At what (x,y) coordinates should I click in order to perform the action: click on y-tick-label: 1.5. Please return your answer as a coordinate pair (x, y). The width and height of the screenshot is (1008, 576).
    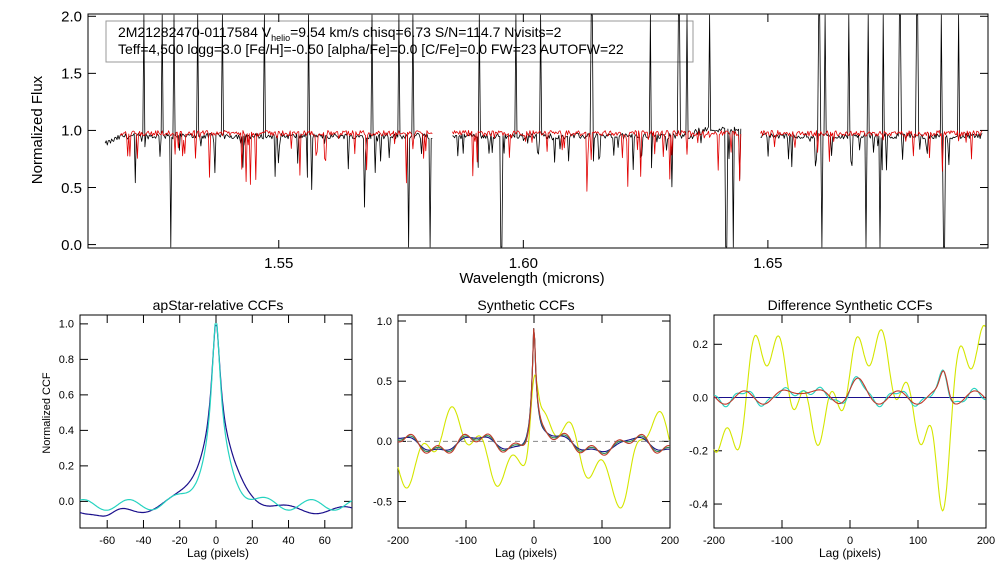
    Looking at the image, I should click on (71, 74).